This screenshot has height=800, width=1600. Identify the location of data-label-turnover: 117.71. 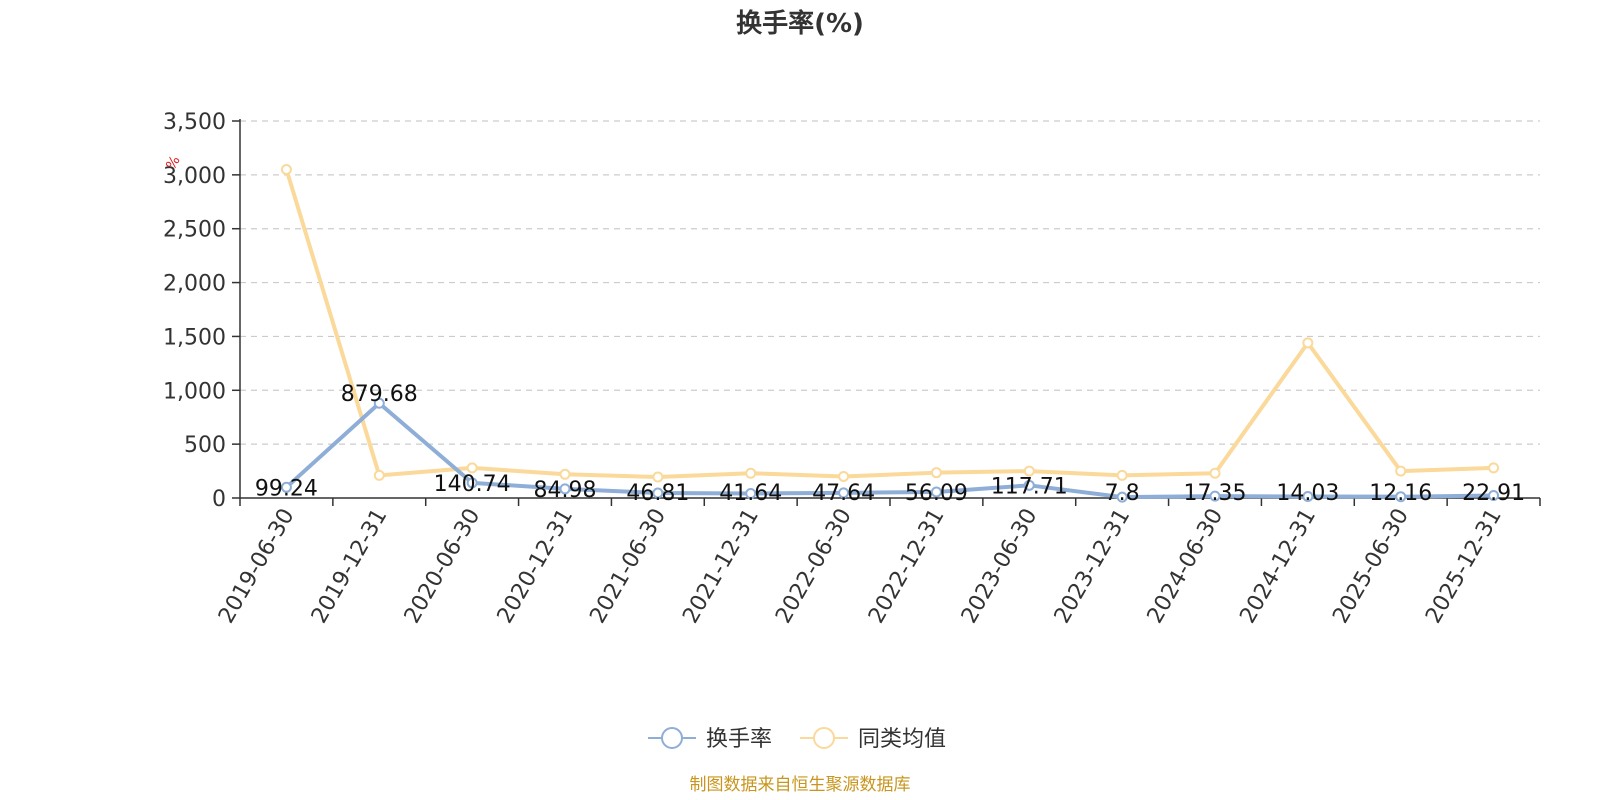
(1029, 486).